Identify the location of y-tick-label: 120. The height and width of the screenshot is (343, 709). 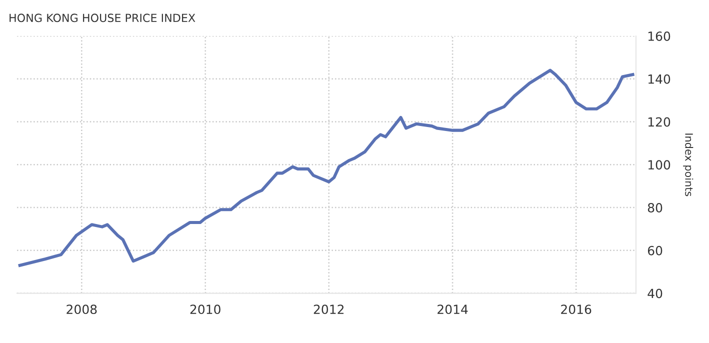
(659, 122).